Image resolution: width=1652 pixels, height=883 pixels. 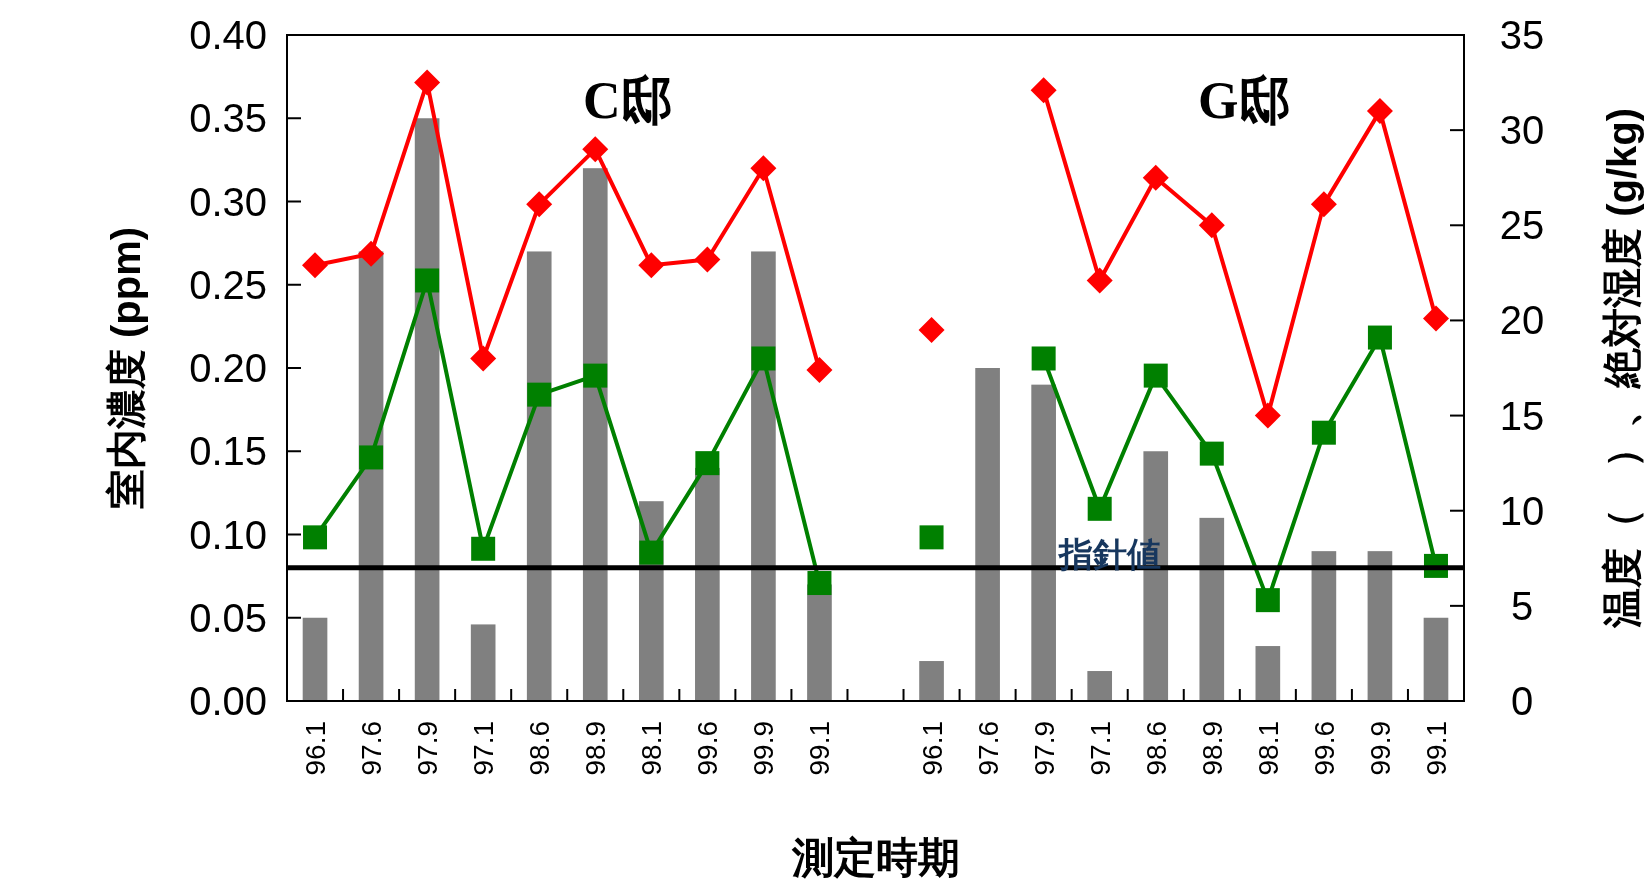 What do you see at coordinates (627, 100) in the screenshot?
I see `annotation: C邸` at bounding box center [627, 100].